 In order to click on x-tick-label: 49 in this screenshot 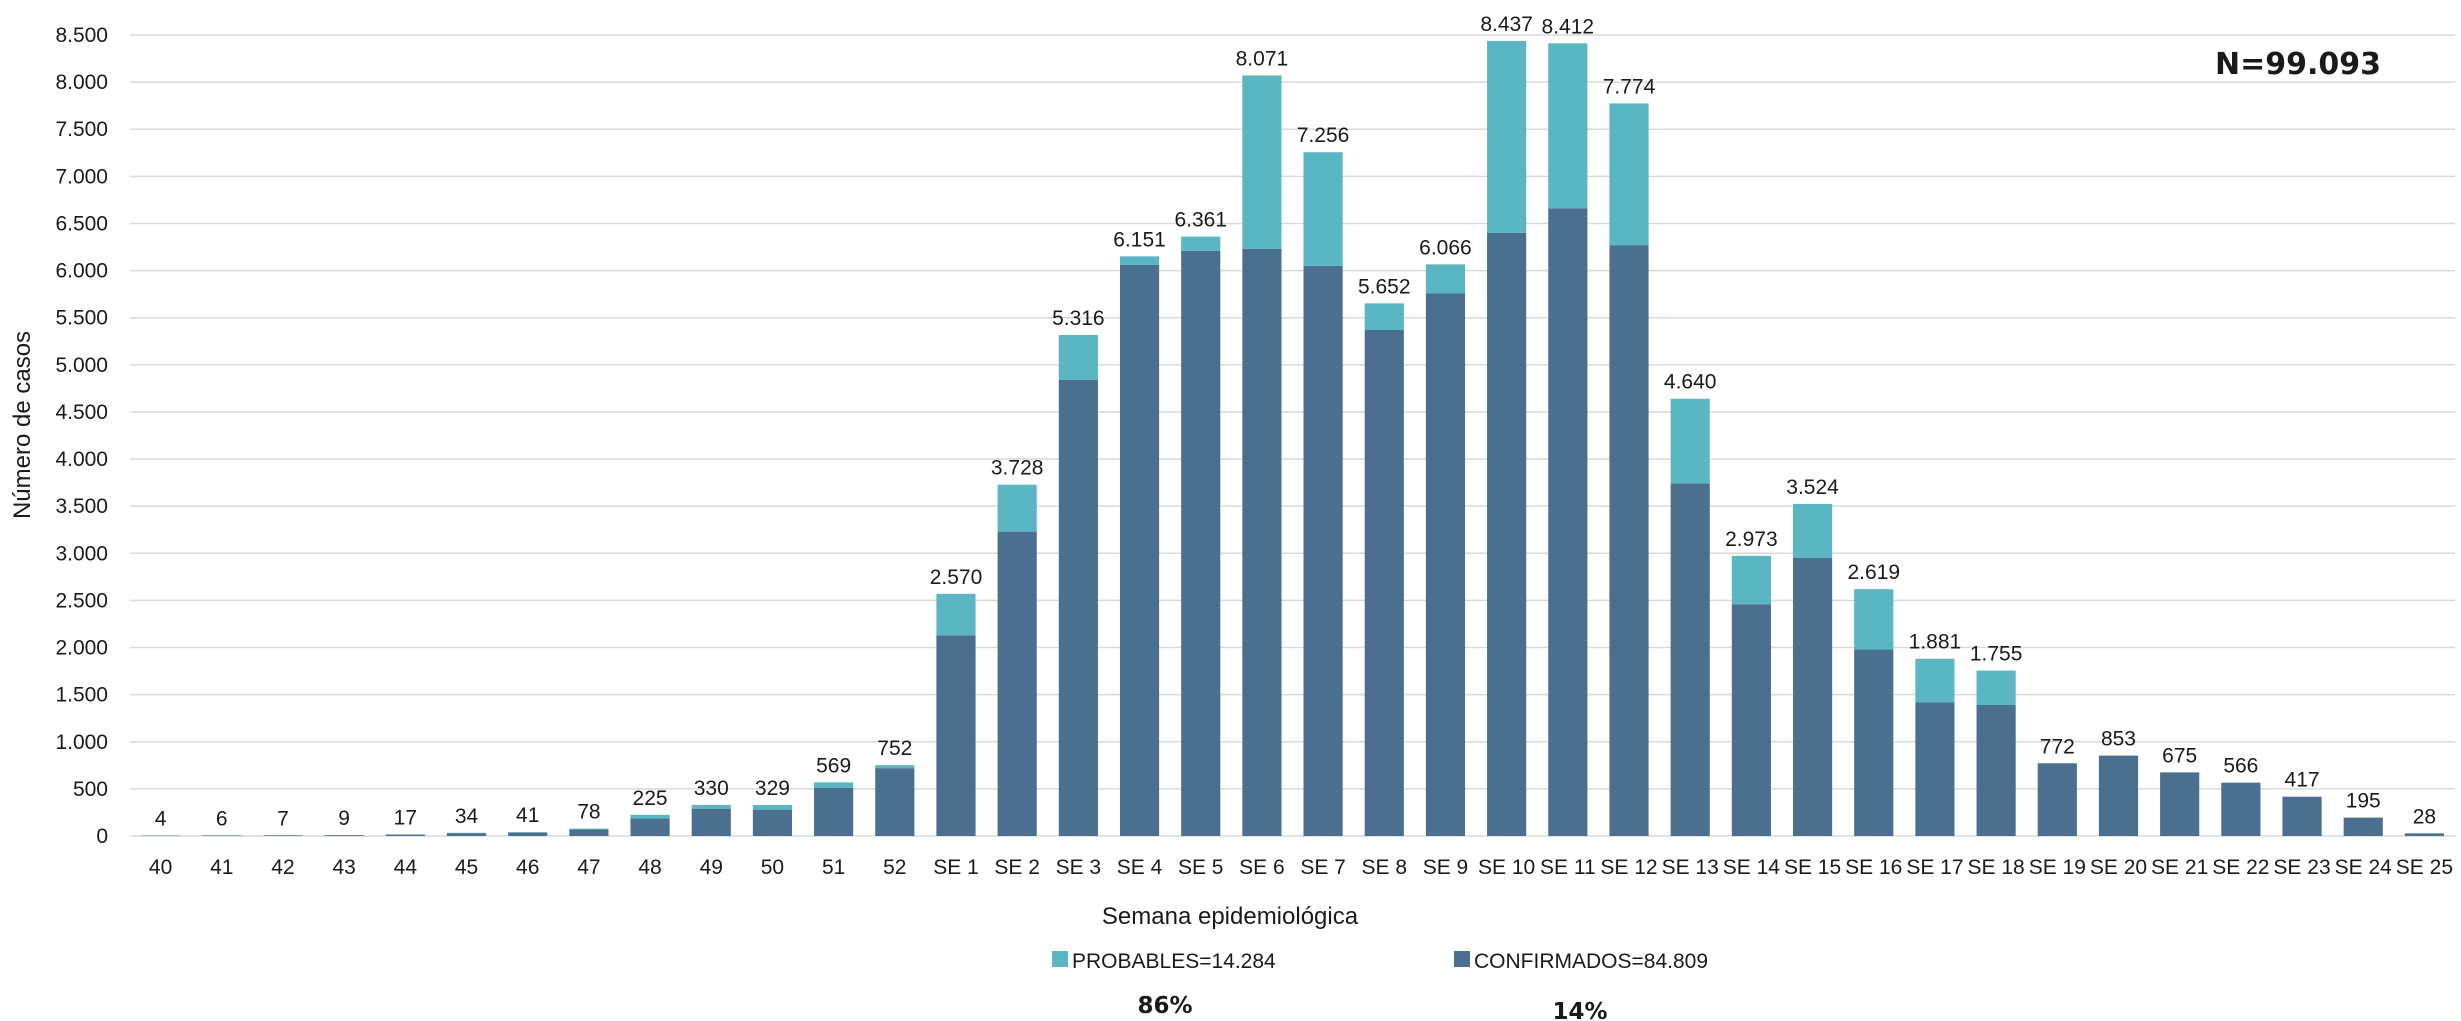, I will do `click(711, 867)`.